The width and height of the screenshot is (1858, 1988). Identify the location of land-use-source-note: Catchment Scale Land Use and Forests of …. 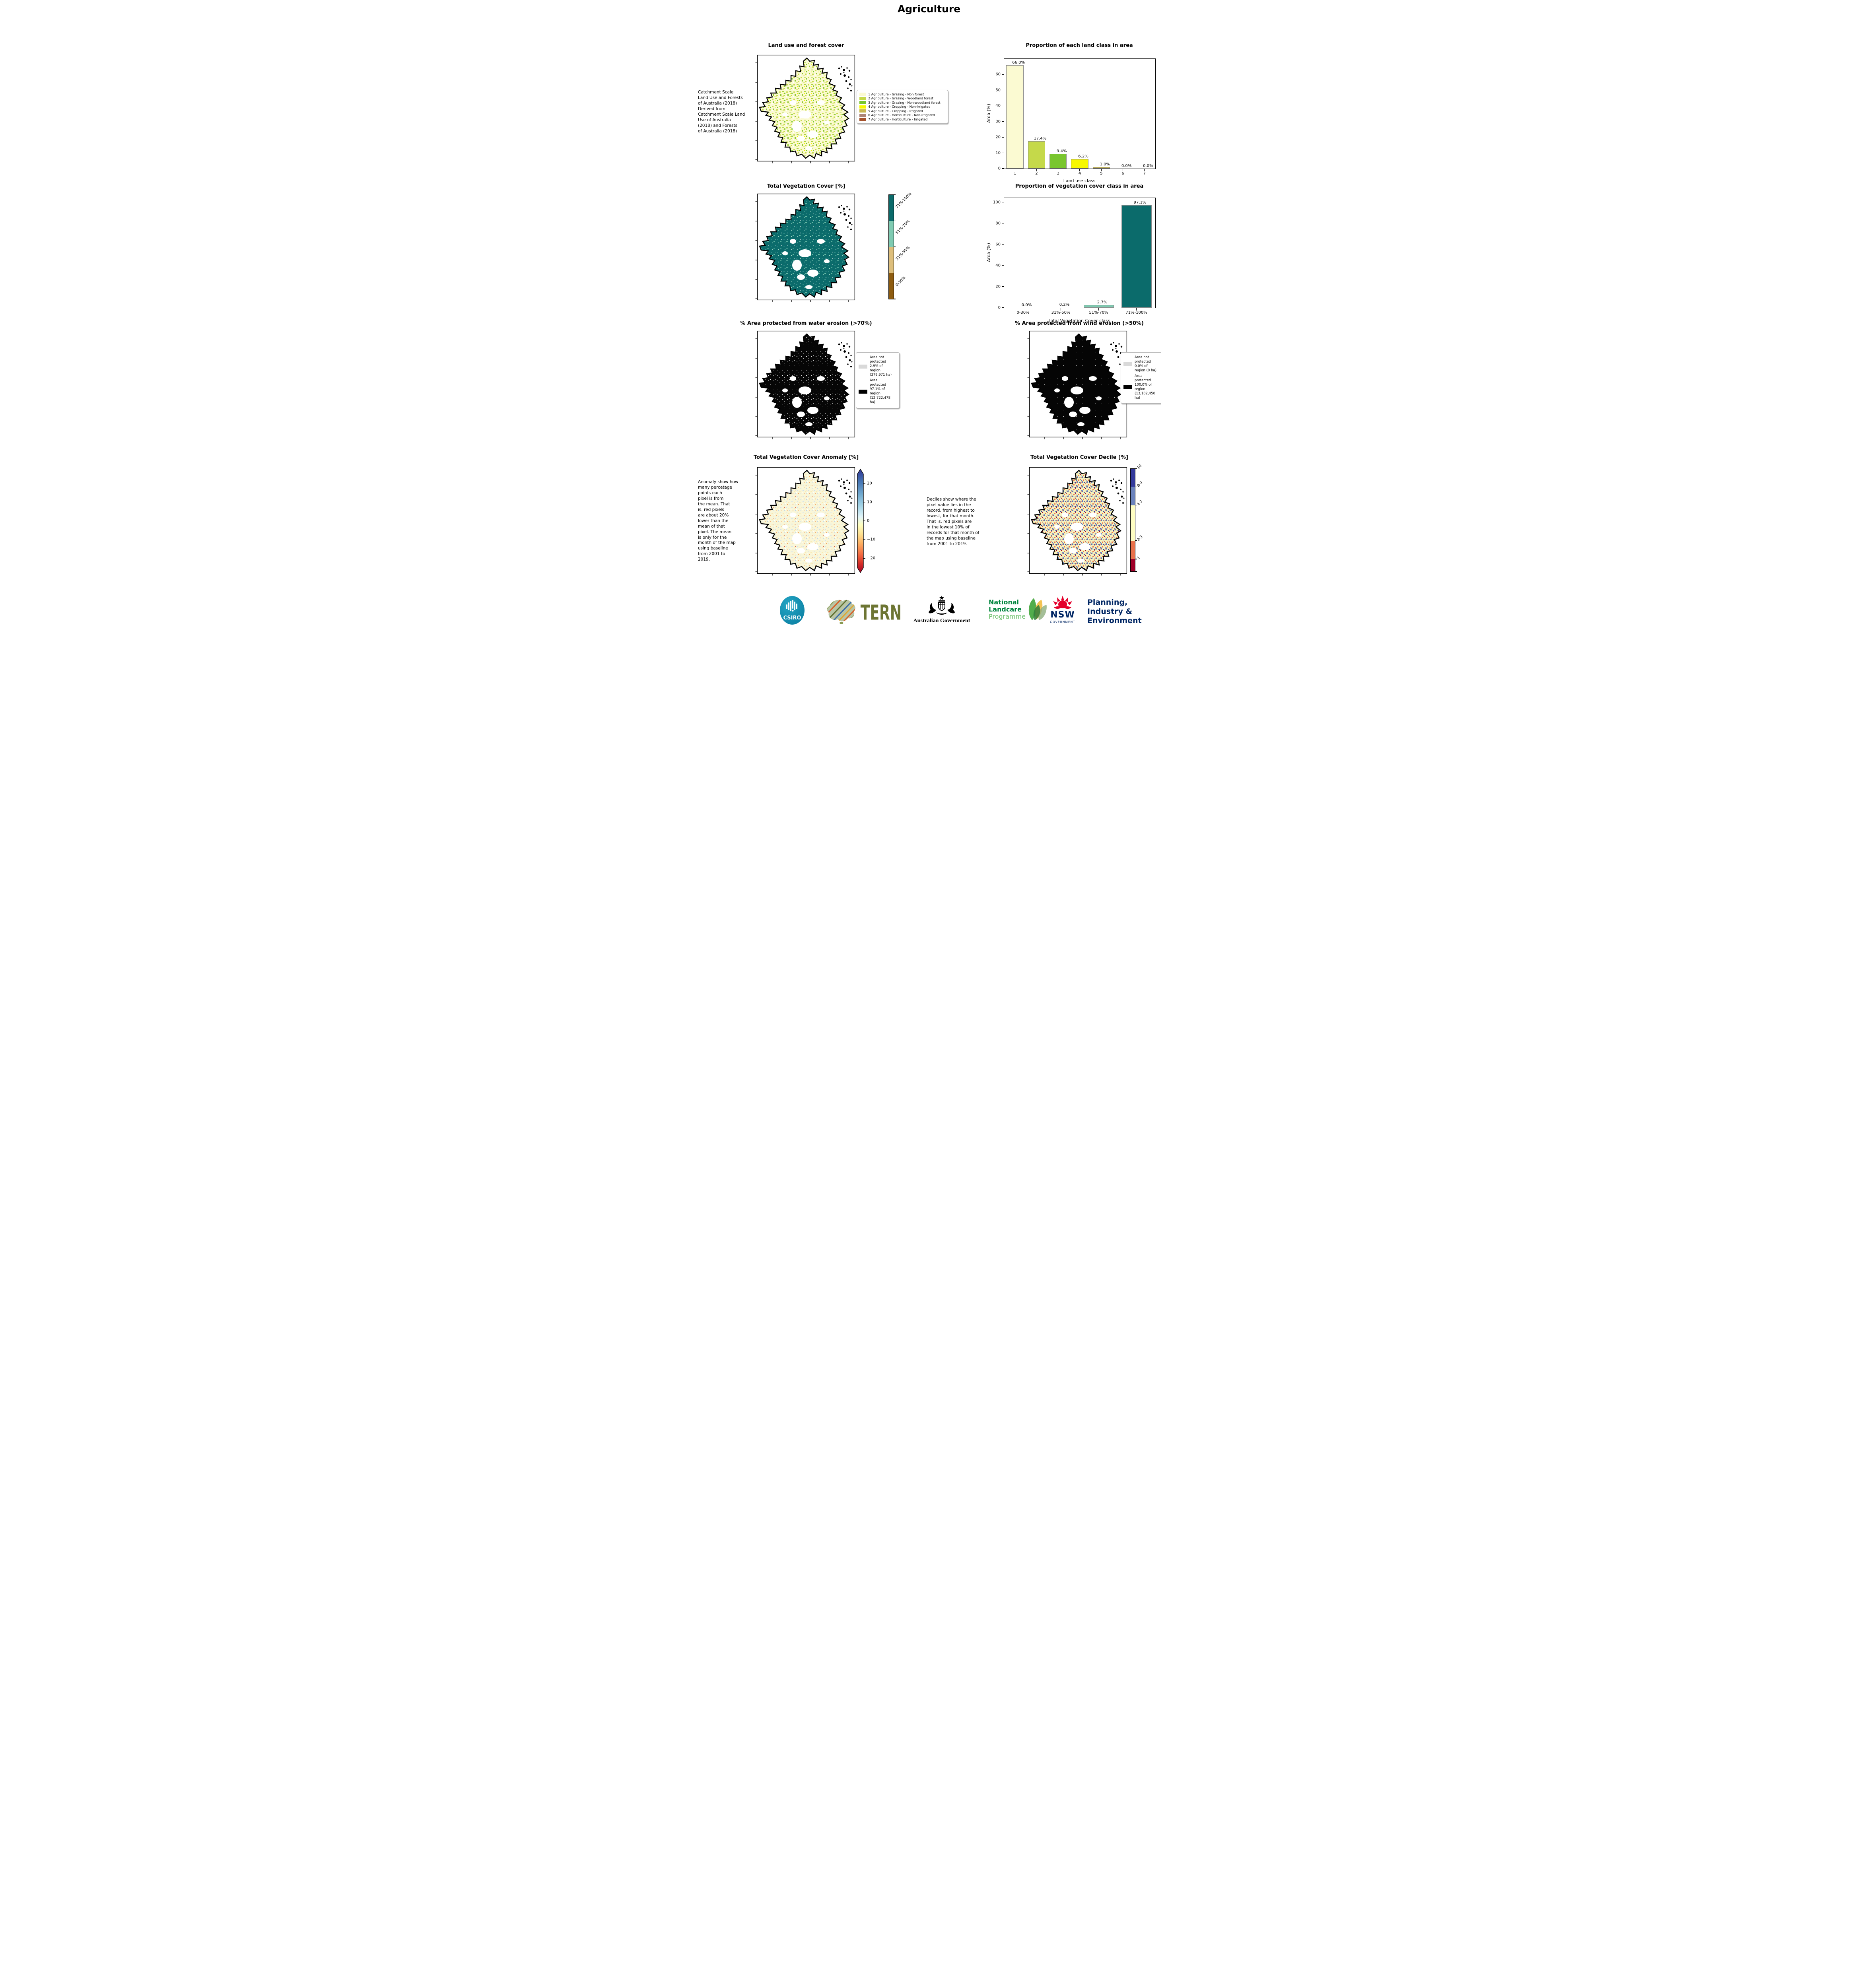
(722, 112).